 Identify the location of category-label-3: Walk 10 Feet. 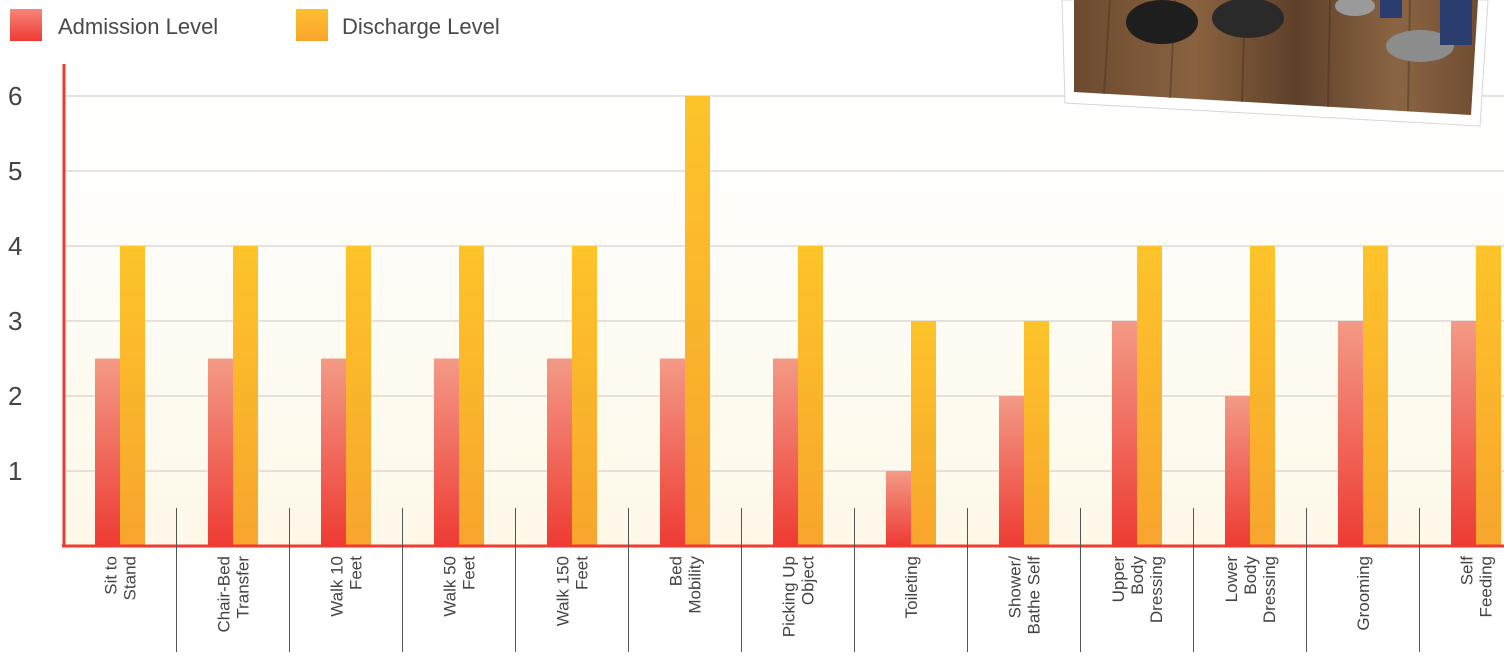
(347, 586).